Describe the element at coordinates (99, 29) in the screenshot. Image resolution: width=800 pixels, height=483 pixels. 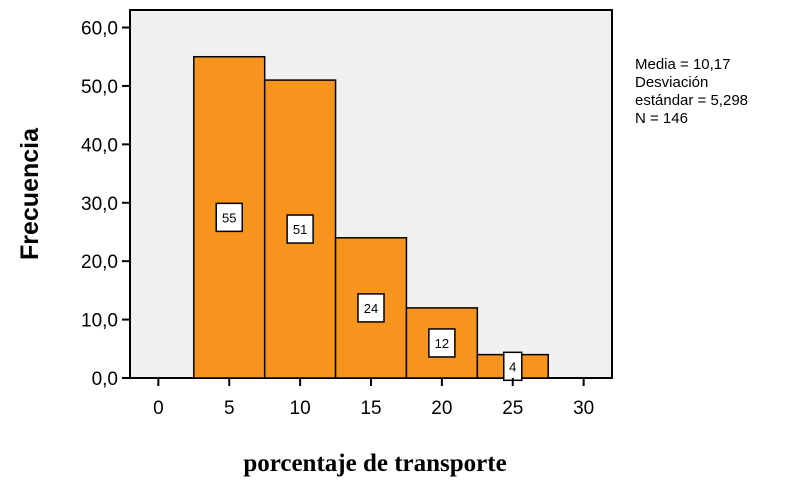
I see `y-tick-label-6: 60,0` at that location.